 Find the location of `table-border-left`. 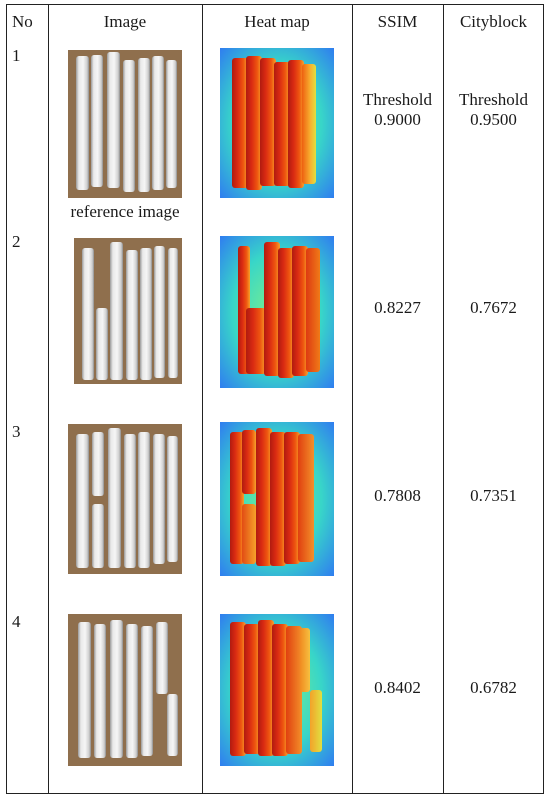

table-border-left is located at coordinates (6, 399).